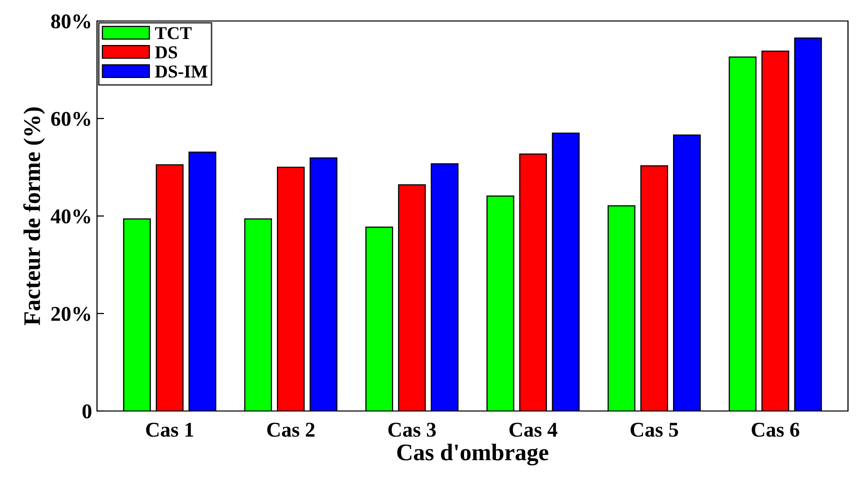 The height and width of the screenshot is (481, 858). Describe the element at coordinates (70, 119) in the screenshot. I see `y-tick-label: 60%` at that location.